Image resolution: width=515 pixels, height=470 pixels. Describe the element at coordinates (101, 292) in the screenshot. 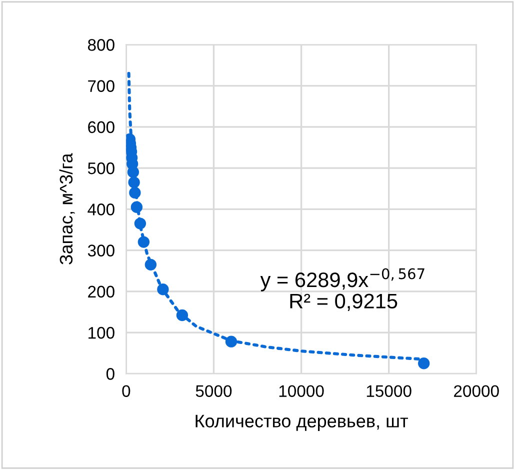

I see `y-tick-label: 200` at that location.